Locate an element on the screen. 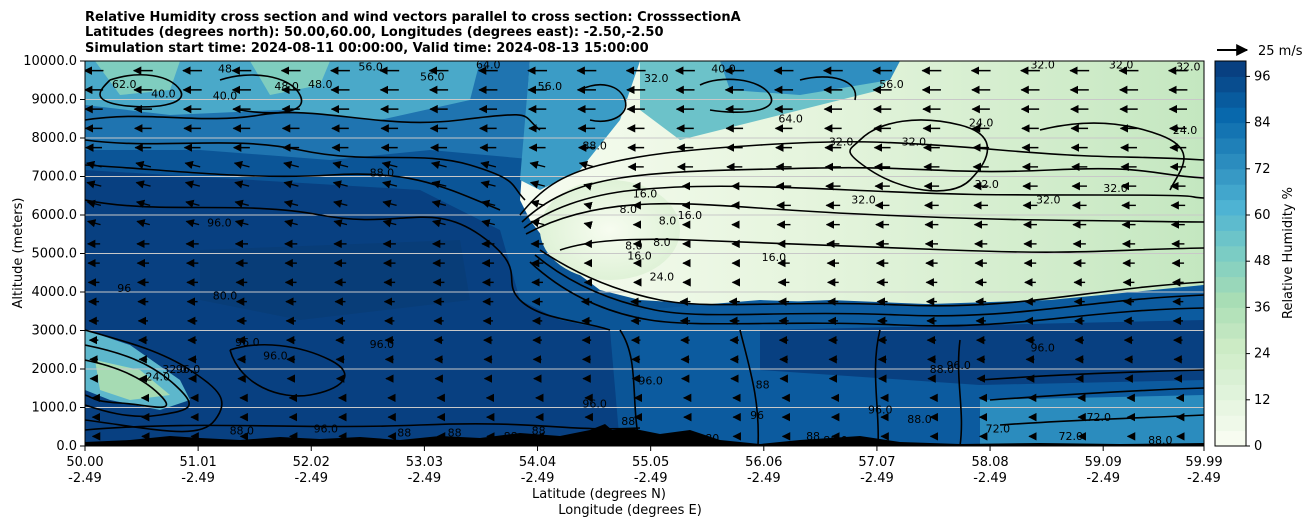 The image size is (1304, 526). quiver-key: 25 m/s is located at coordinates (1260, 51).